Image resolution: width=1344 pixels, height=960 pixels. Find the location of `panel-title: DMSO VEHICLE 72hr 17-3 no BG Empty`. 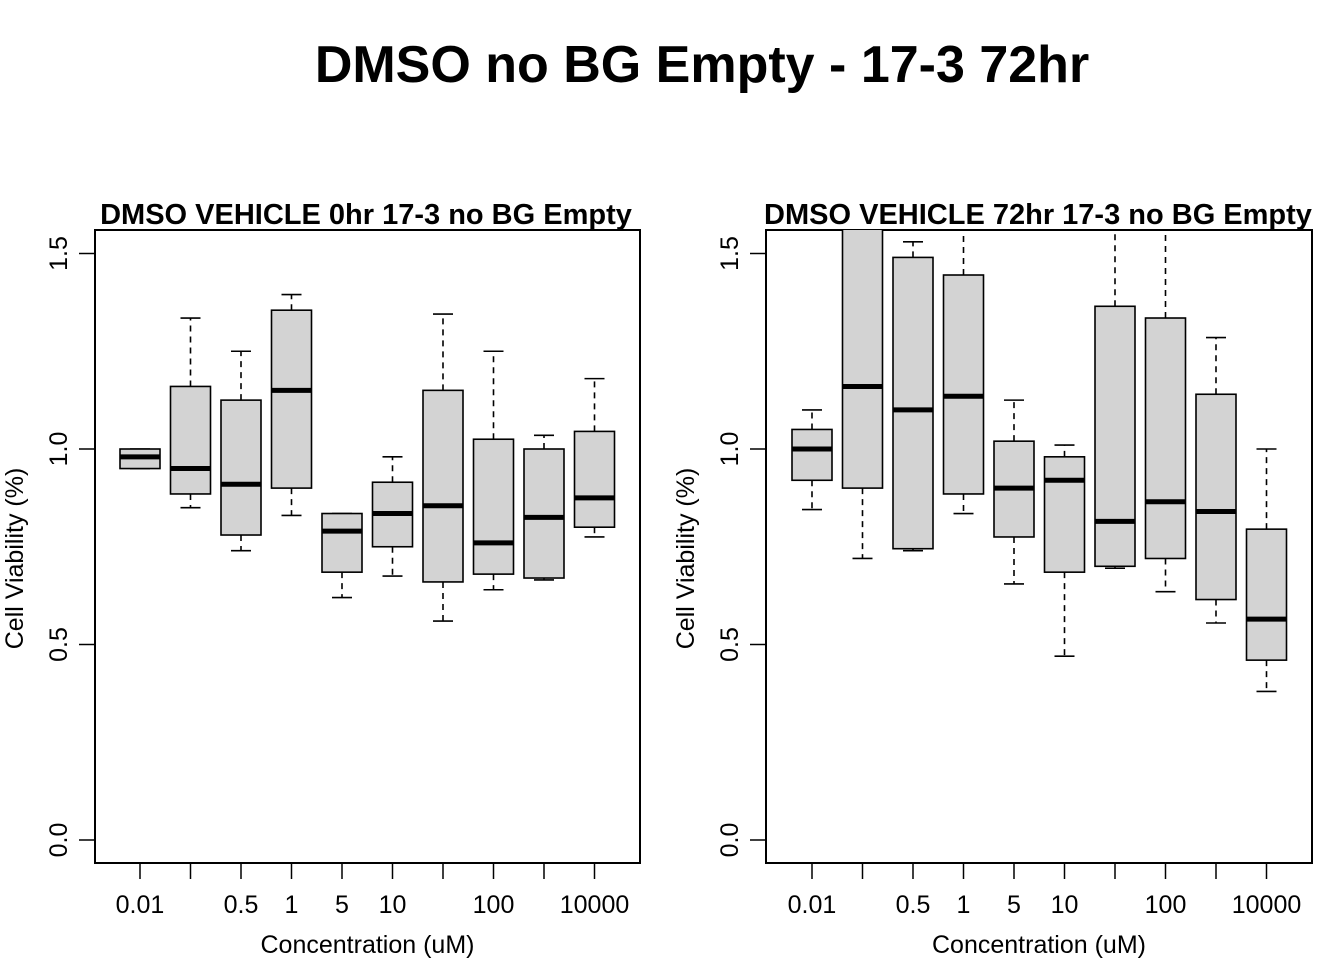

panel-title: DMSO VEHICLE 72hr 17-3 no BG Empty is located at coordinates (1038, 215).